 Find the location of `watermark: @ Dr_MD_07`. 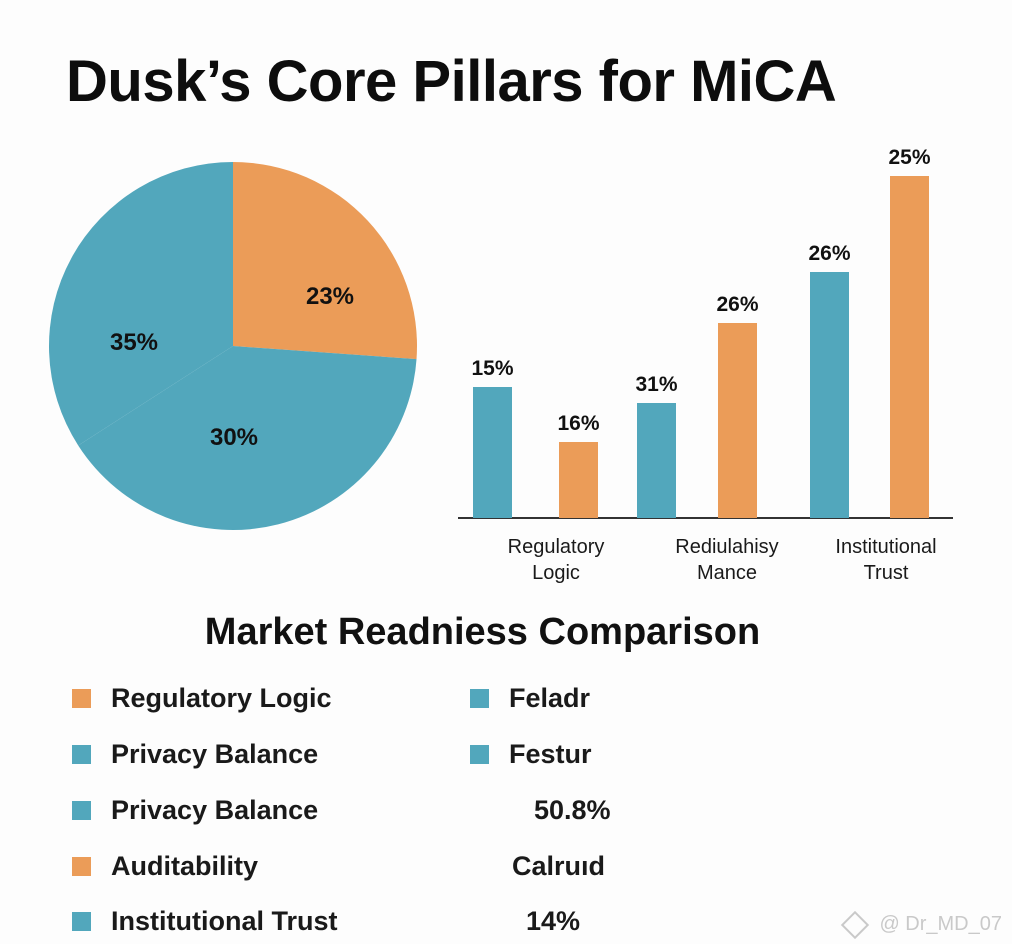

watermark: @ Dr_MD_07 is located at coordinates (921, 924).